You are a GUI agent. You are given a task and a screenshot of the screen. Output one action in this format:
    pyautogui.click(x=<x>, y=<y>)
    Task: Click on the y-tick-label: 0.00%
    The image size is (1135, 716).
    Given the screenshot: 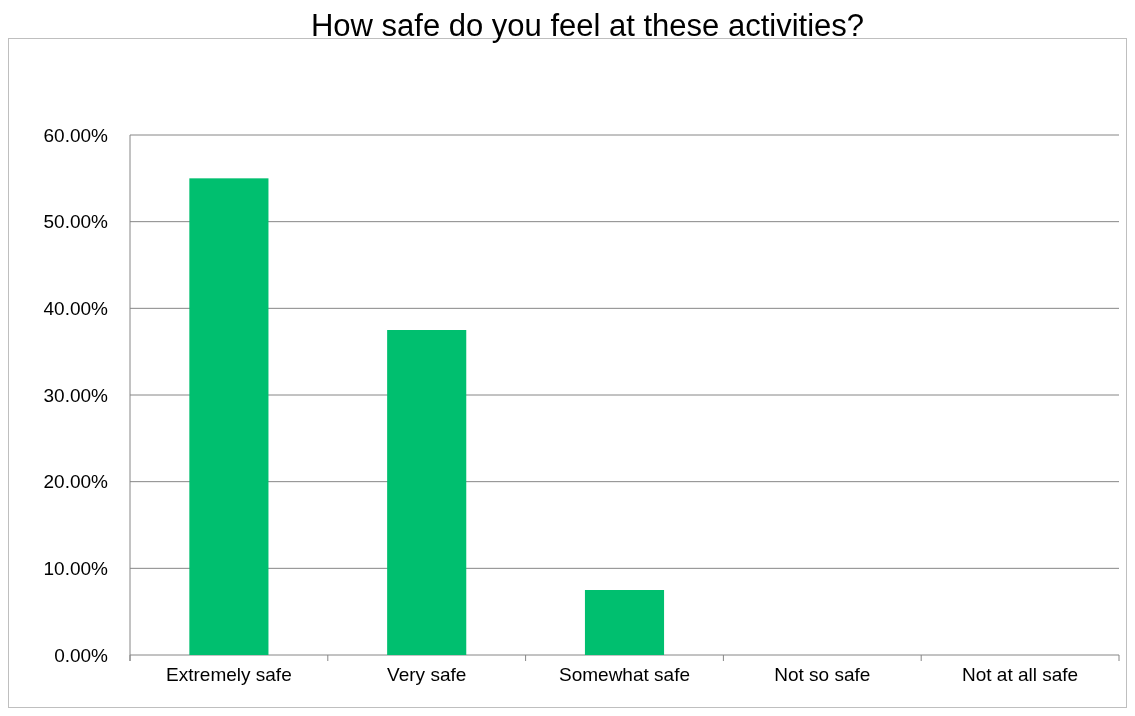 What is the action you would take?
    pyautogui.click(x=81, y=655)
    